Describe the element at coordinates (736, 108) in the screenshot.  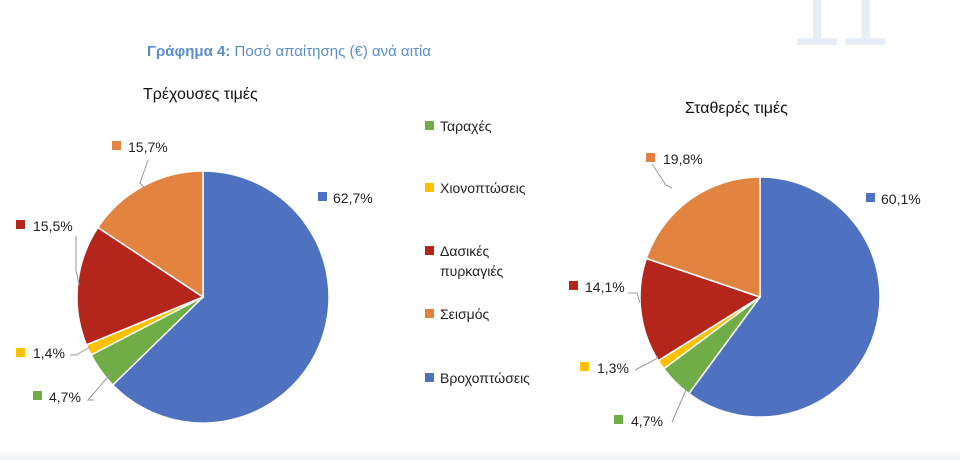
I see `chart-title-constant-prices: Σταθερές τιμές` at that location.